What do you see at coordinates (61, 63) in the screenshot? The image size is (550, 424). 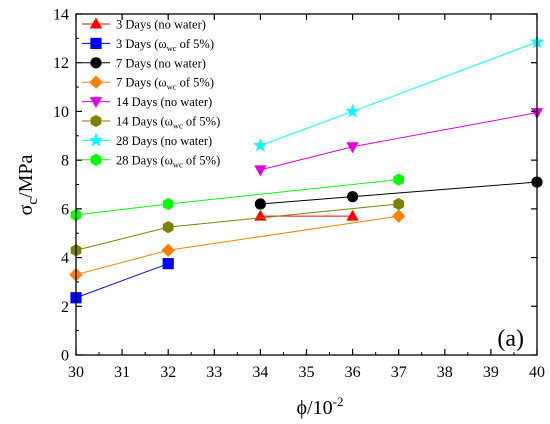 I see `y-tick-label: 12` at bounding box center [61, 63].